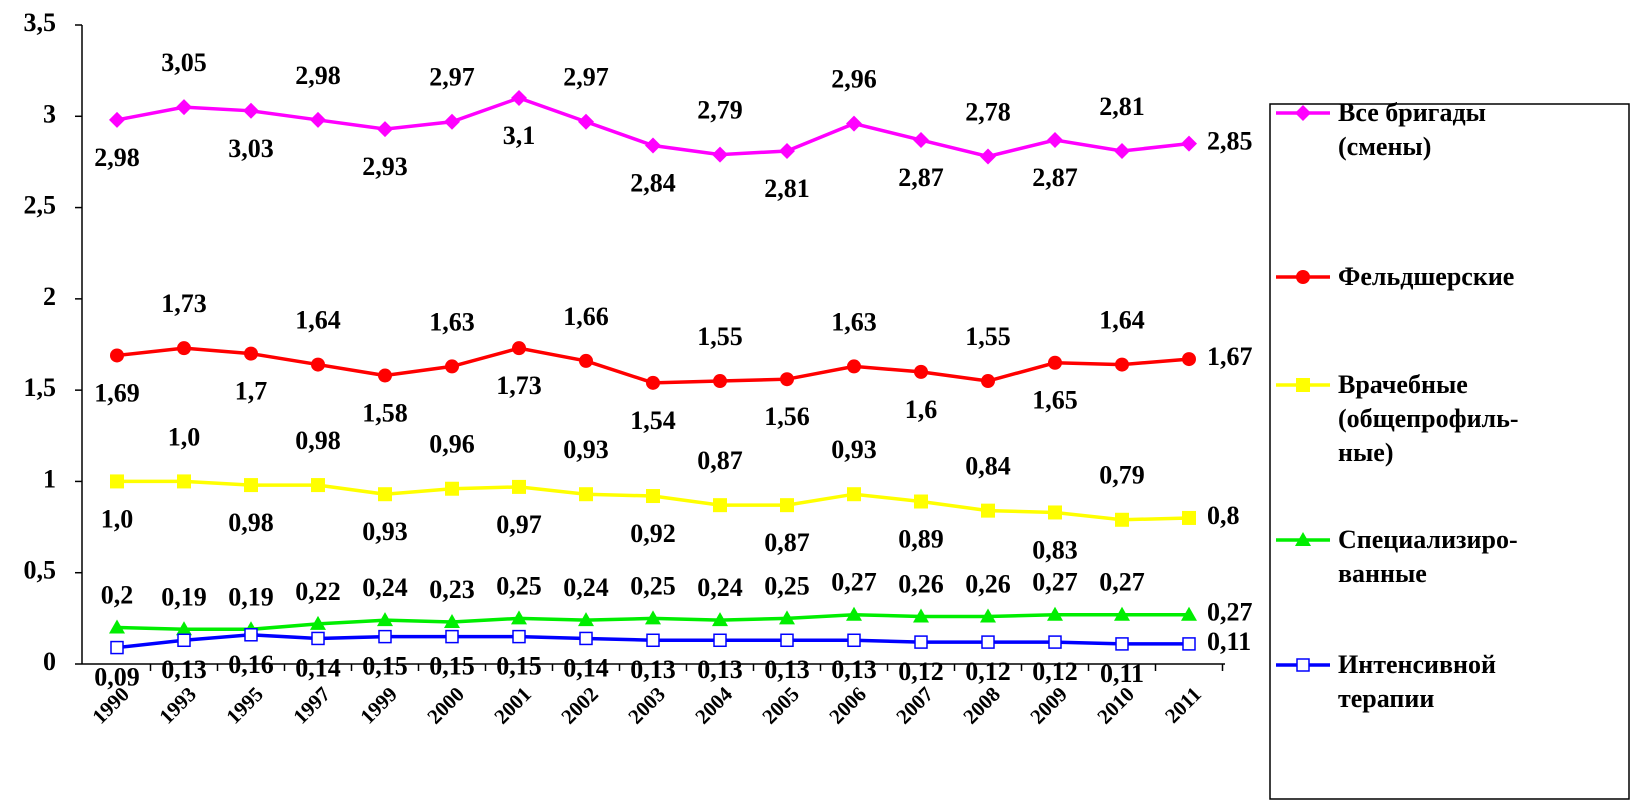  What do you see at coordinates (914, 705) in the screenshot?
I see `x-tick-label: 2007` at bounding box center [914, 705].